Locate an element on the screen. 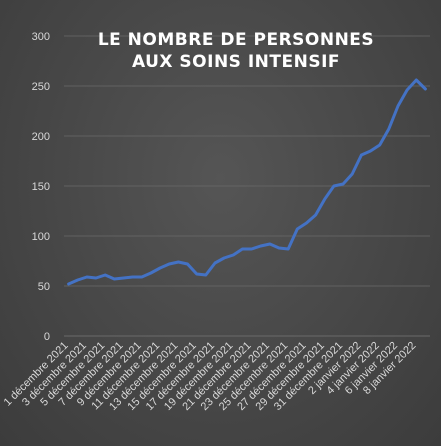  y-tick-label: 250 is located at coordinates (41, 87).